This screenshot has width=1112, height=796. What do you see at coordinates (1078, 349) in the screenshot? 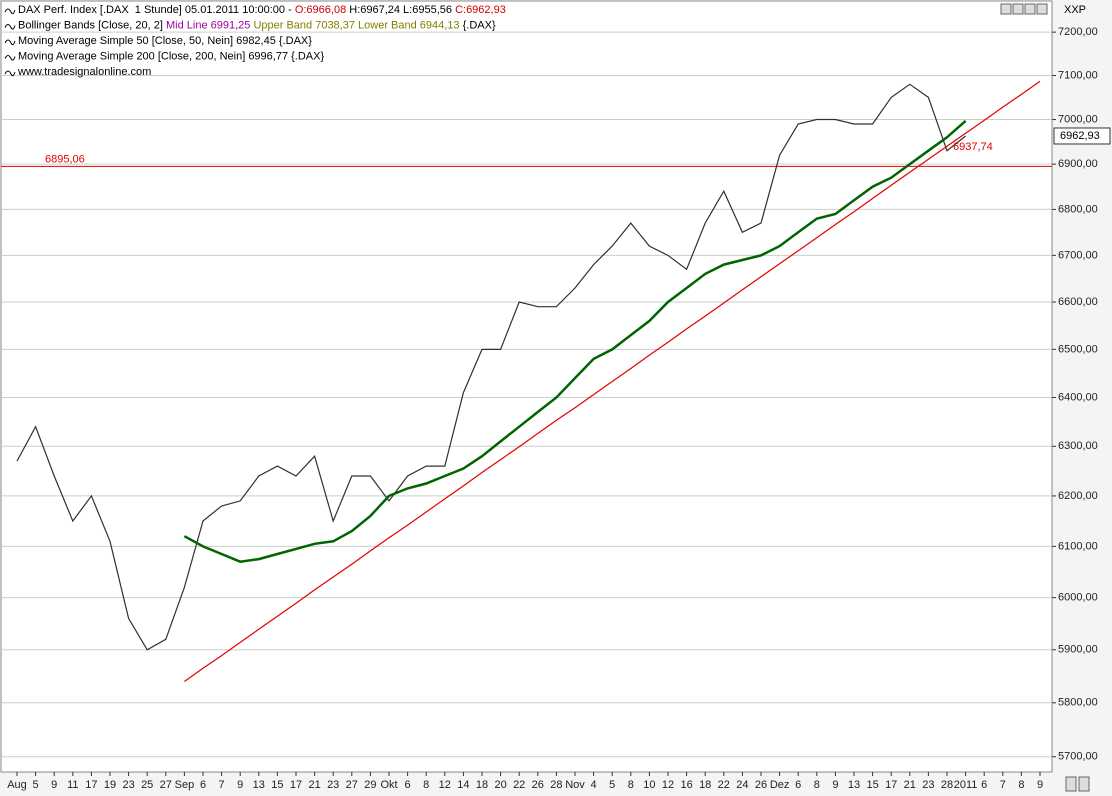
I see `y-tick-label: 6500,00` at bounding box center [1078, 349].